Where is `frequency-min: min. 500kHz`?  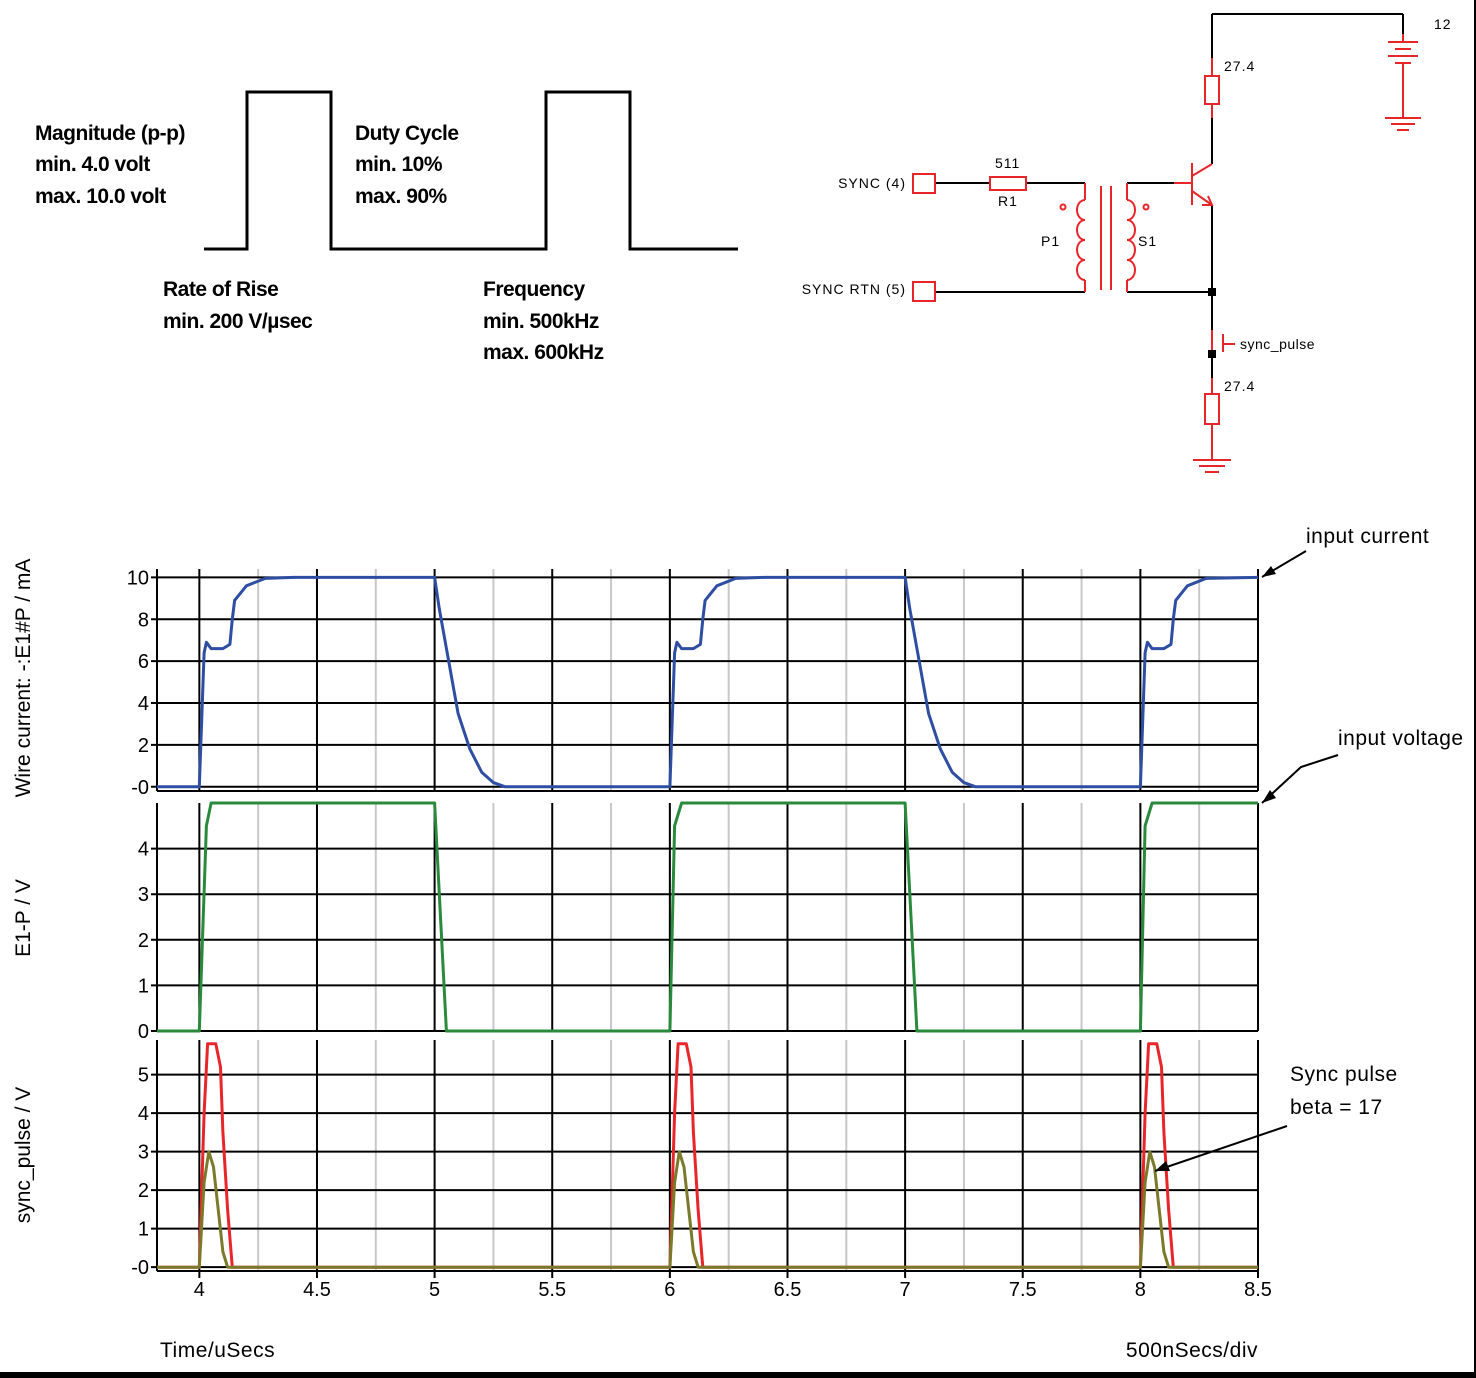 frequency-min: min. 500kHz is located at coordinates (541, 321).